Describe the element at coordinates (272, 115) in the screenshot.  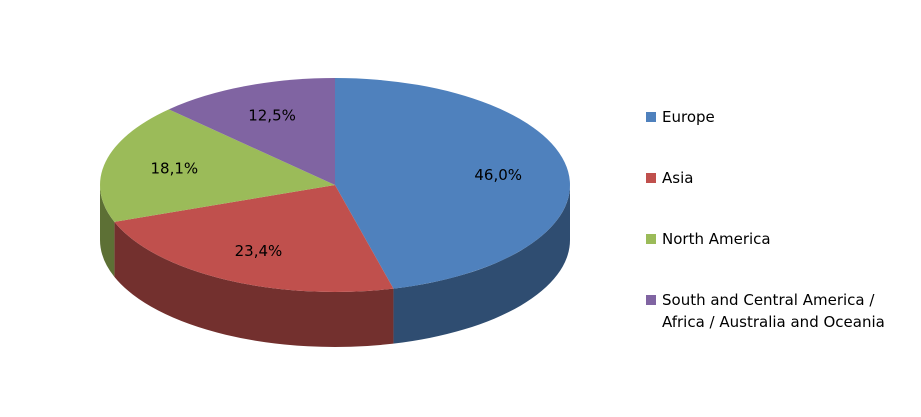
I see `data-label: 12,5%` at that location.